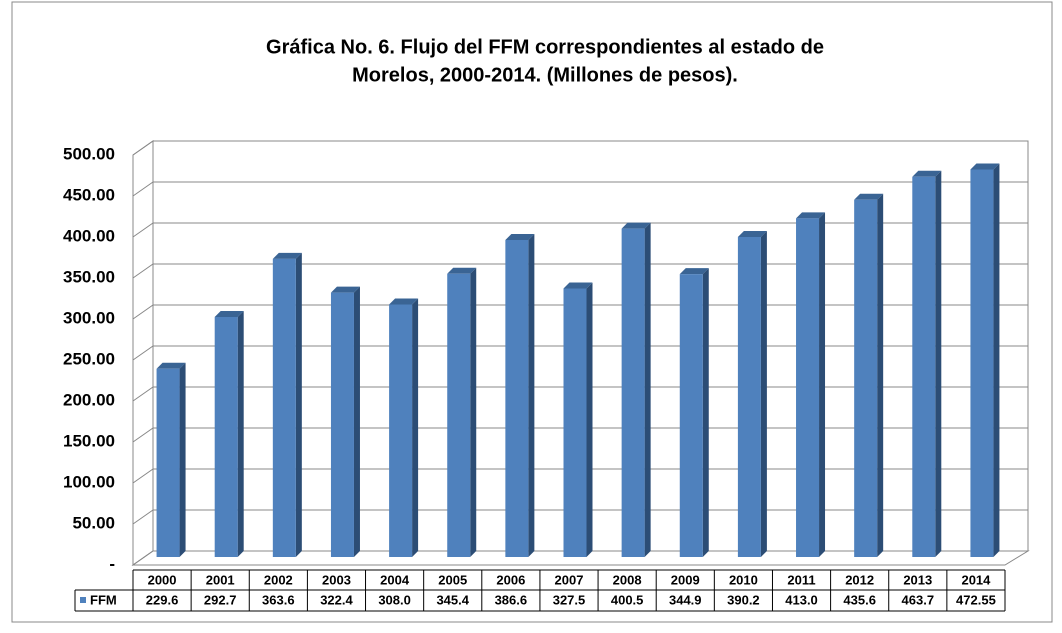 This screenshot has height=633, width=1062. What do you see at coordinates (394, 599) in the screenshot?
I see `data-label: 308.0` at bounding box center [394, 599].